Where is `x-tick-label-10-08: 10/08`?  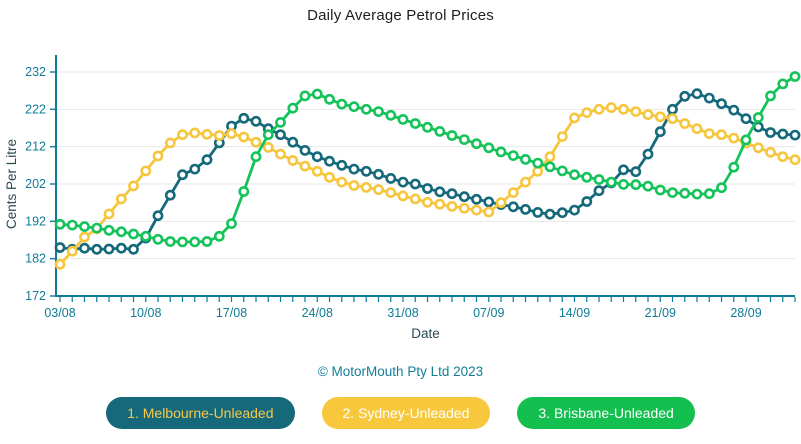 x-tick-label-10-08: 10/08 is located at coordinates (145, 313).